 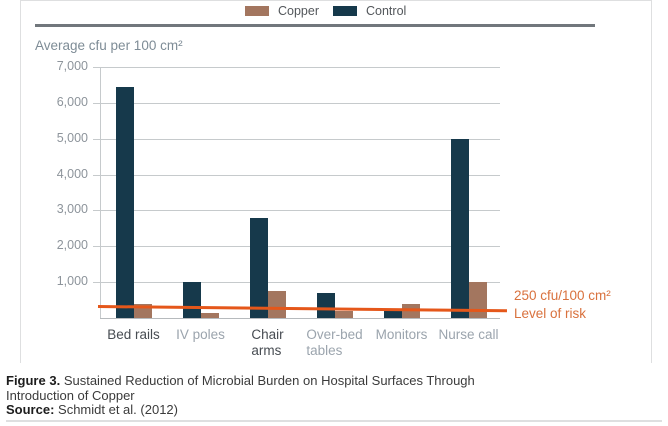 What do you see at coordinates (100, 192) in the screenshot?
I see `y-axis-line` at bounding box center [100, 192].